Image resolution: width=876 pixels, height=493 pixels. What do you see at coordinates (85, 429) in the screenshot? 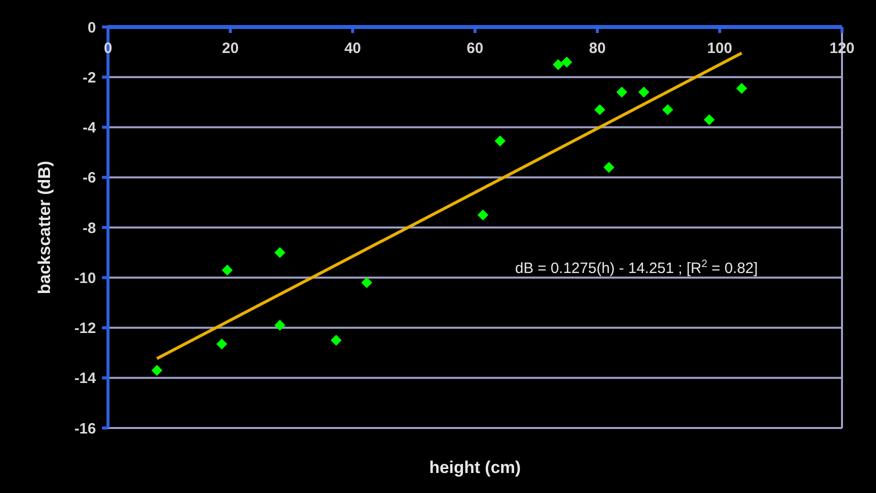
I see `y-tick-label: -16` at bounding box center [85, 429].